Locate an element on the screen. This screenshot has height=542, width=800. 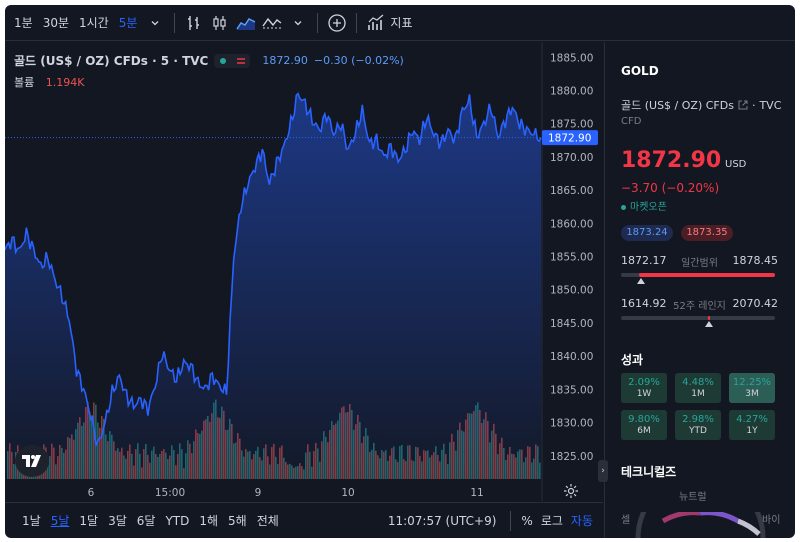
auto-scale-toggle: 자동 is located at coordinates (581, 521).